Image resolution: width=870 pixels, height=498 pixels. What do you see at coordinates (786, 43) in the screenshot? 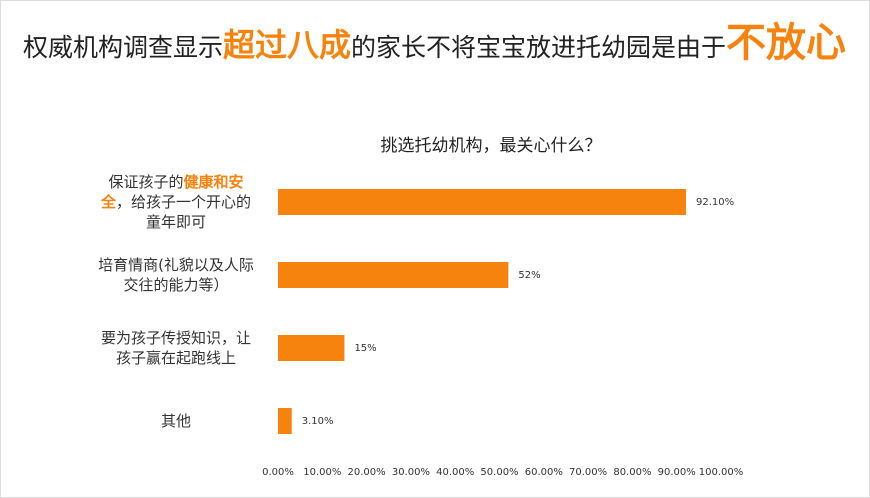
I see `headline-emphasis: 不放心` at bounding box center [786, 43].